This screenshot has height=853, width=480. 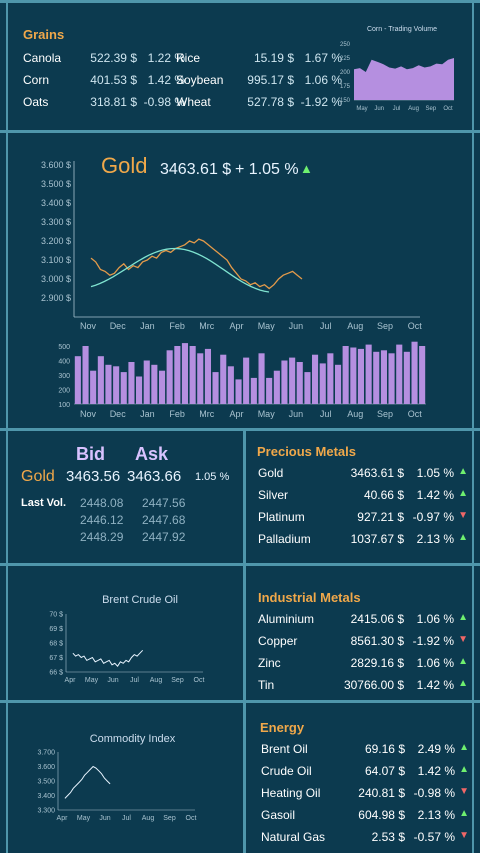 I want to click on grain-row: Soybean 995.17 $ 1.06 %, so click(x=259, y=80).